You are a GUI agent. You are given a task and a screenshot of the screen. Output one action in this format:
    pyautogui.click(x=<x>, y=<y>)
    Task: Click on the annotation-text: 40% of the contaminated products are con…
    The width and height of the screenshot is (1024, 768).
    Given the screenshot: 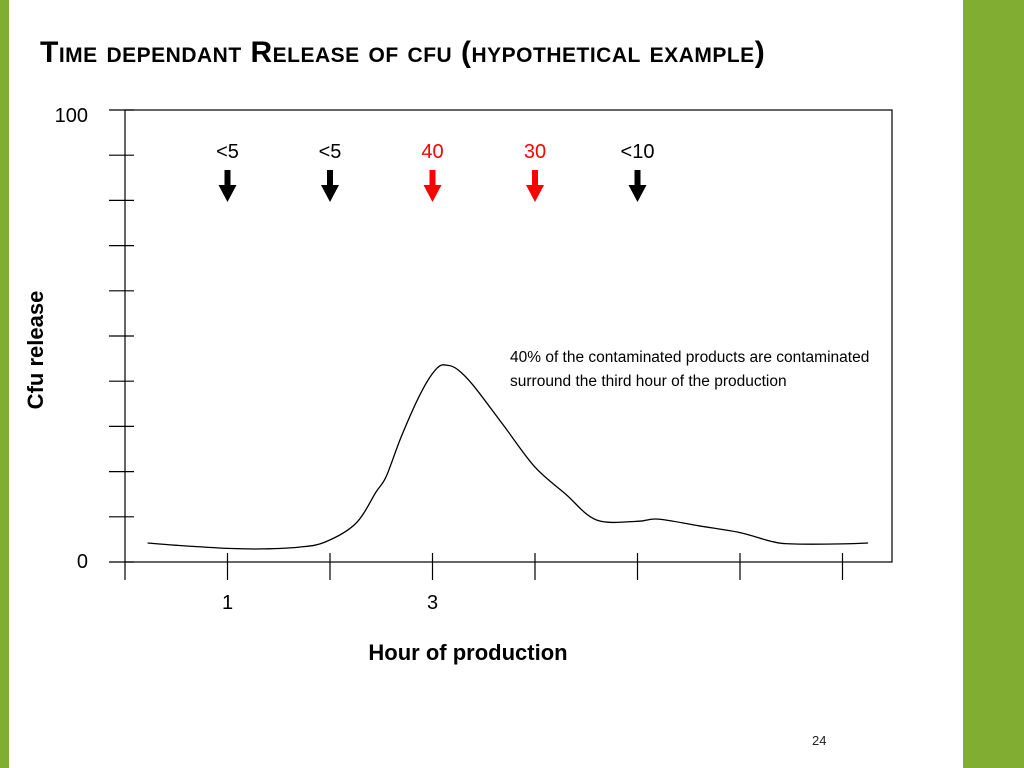 What is the action you would take?
    pyautogui.click(x=690, y=369)
    